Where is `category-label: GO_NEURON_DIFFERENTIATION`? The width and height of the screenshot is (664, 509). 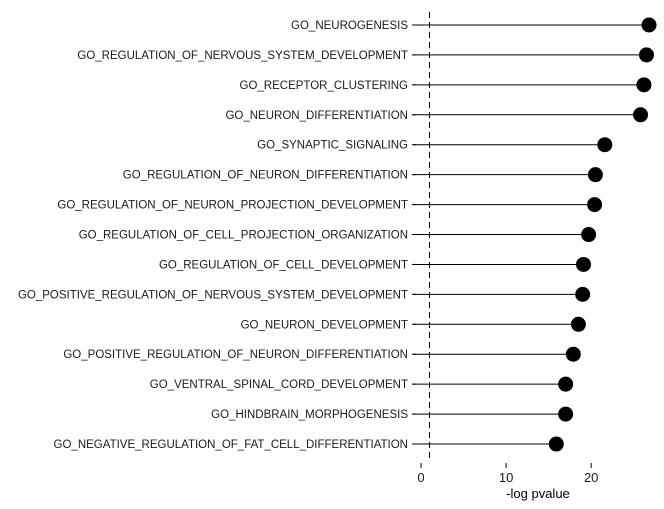
category-label: GO_NEURON_DIFFERENTIATION is located at coordinates (316, 116).